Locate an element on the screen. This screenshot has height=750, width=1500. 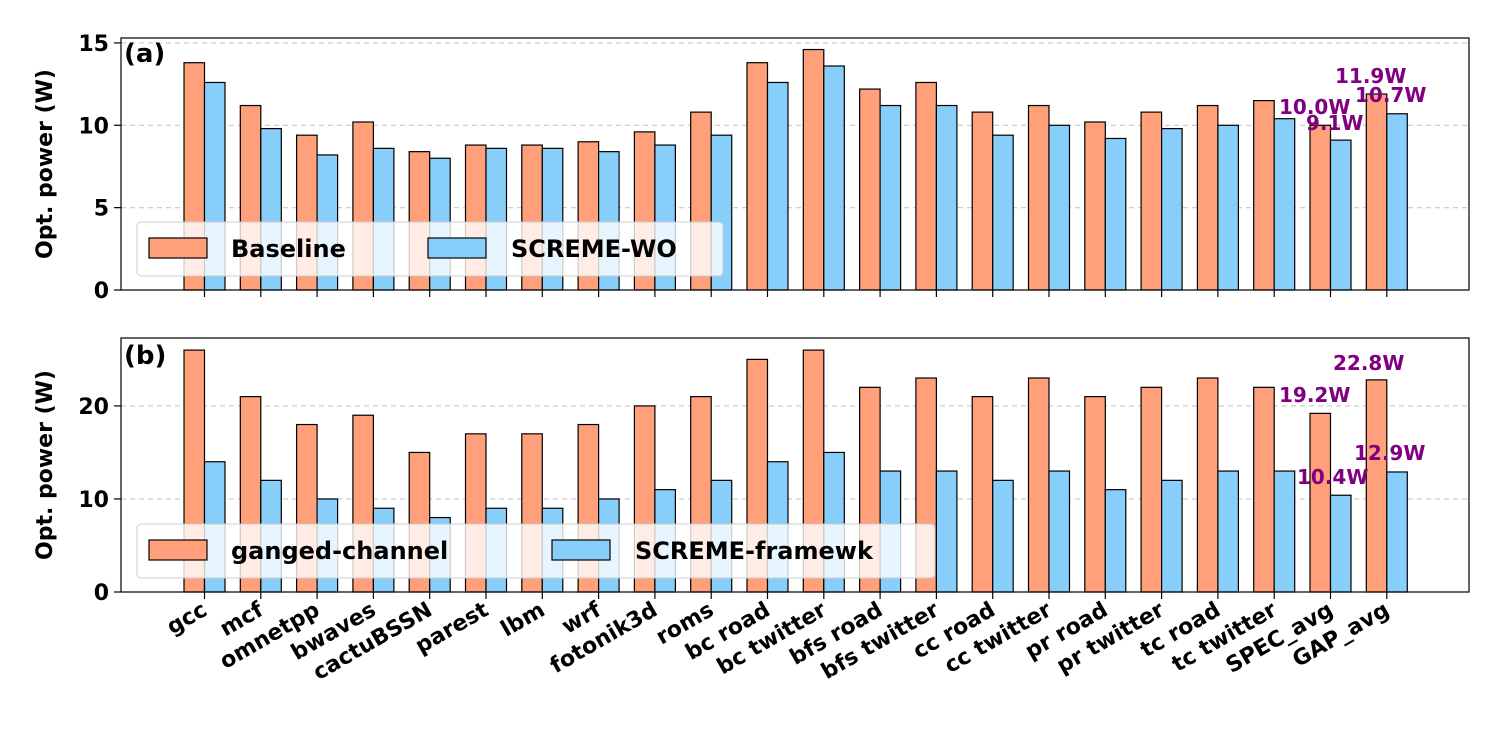
legend-box-b is located at coordinates (536, 551).